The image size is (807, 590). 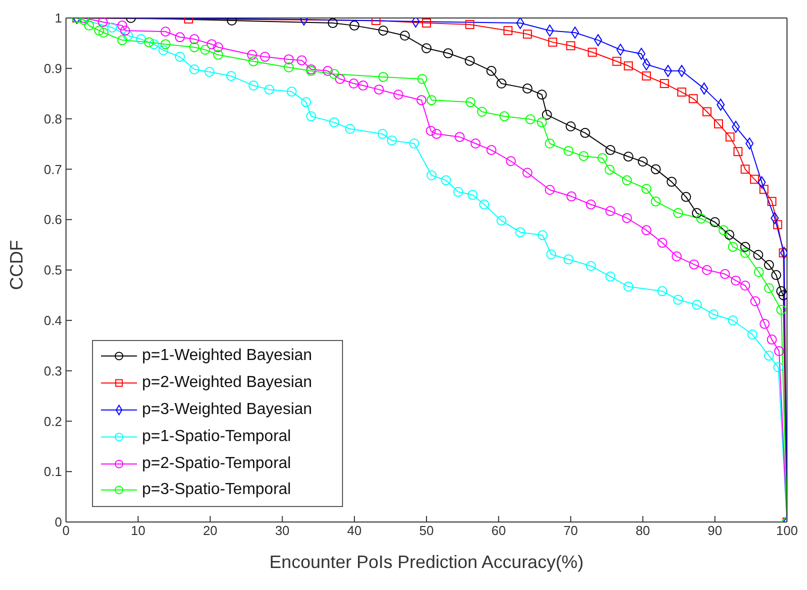 I want to click on x-tick-label: 90, so click(x=715, y=530).